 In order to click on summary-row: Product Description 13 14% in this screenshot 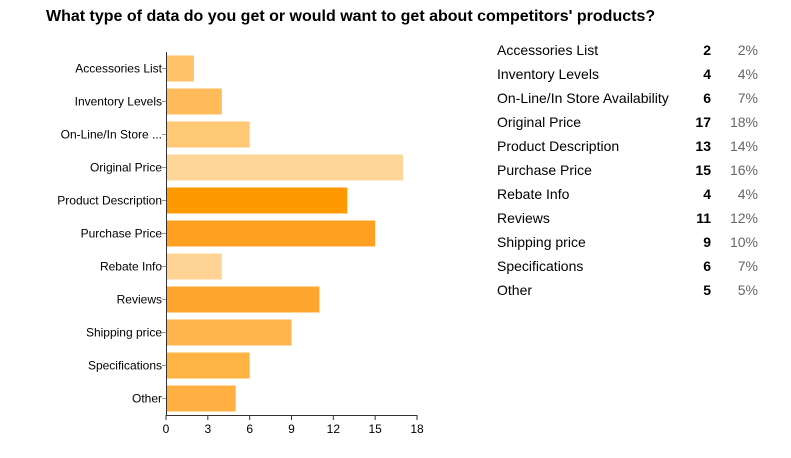, I will do `click(627, 146)`.